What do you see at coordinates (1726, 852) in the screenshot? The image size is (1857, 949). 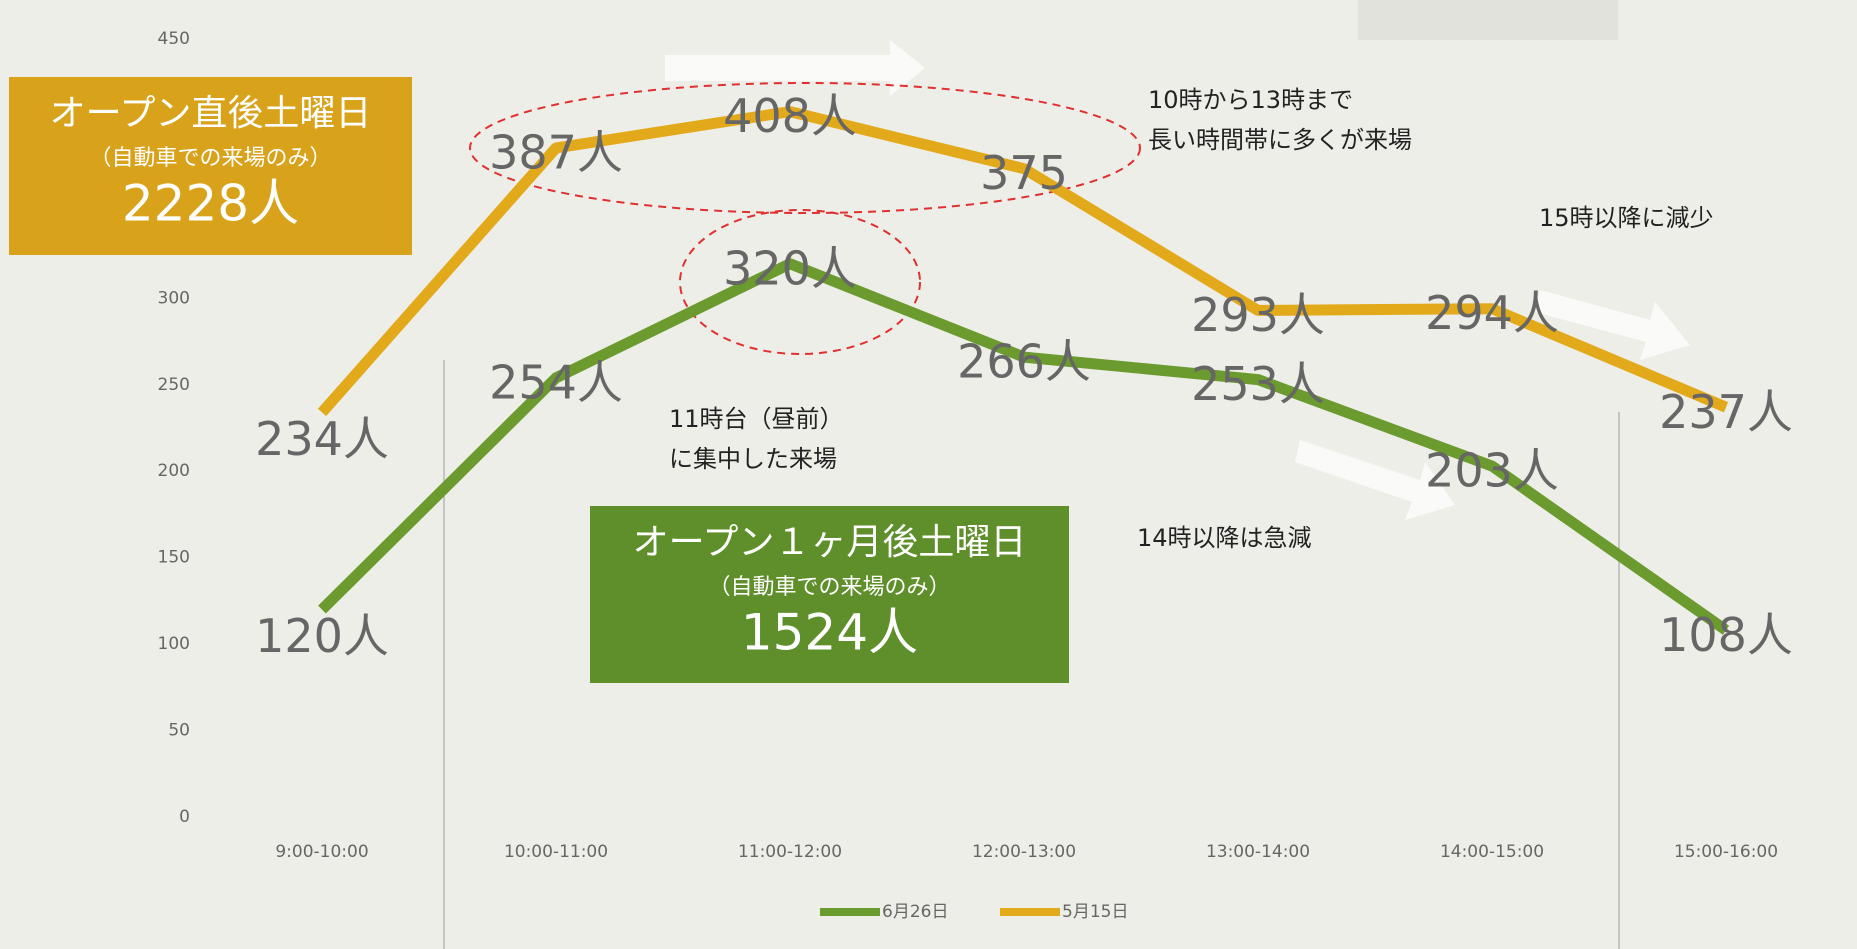 I see `x-tick-label: 15:00-16:00` at bounding box center [1726, 852].